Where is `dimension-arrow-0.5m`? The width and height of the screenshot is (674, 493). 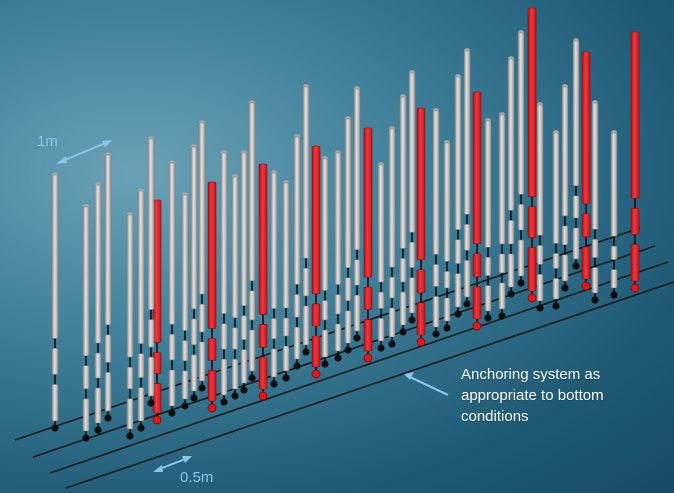
dimension-arrow-0.5m is located at coordinates (172, 464).